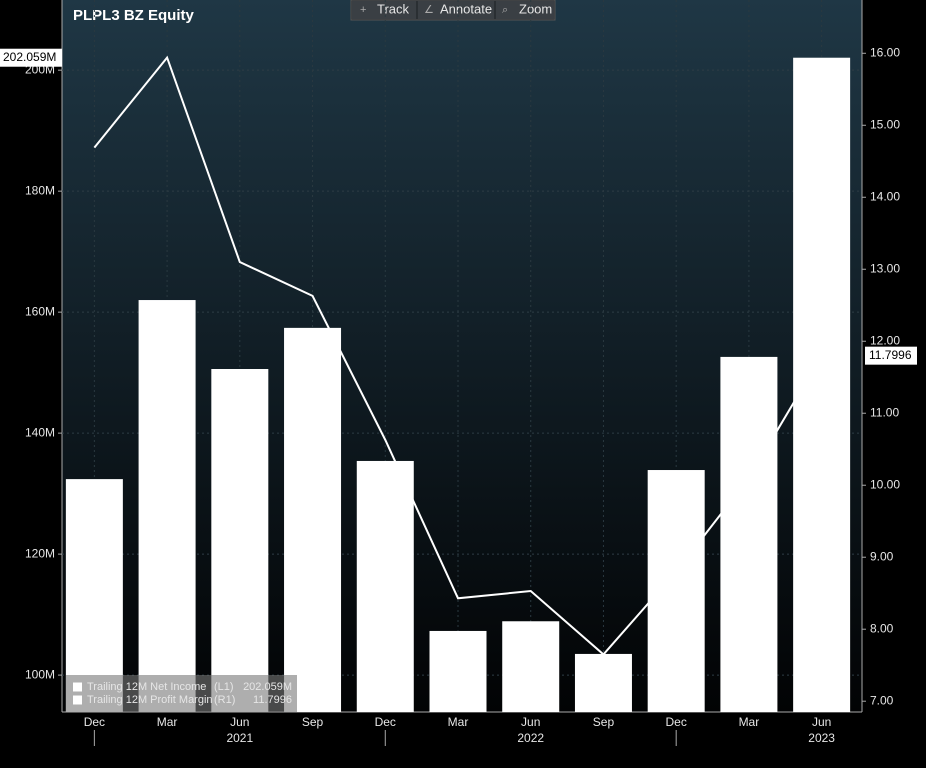 The image size is (926, 768). I want to click on year-label: 2023, so click(821, 738).